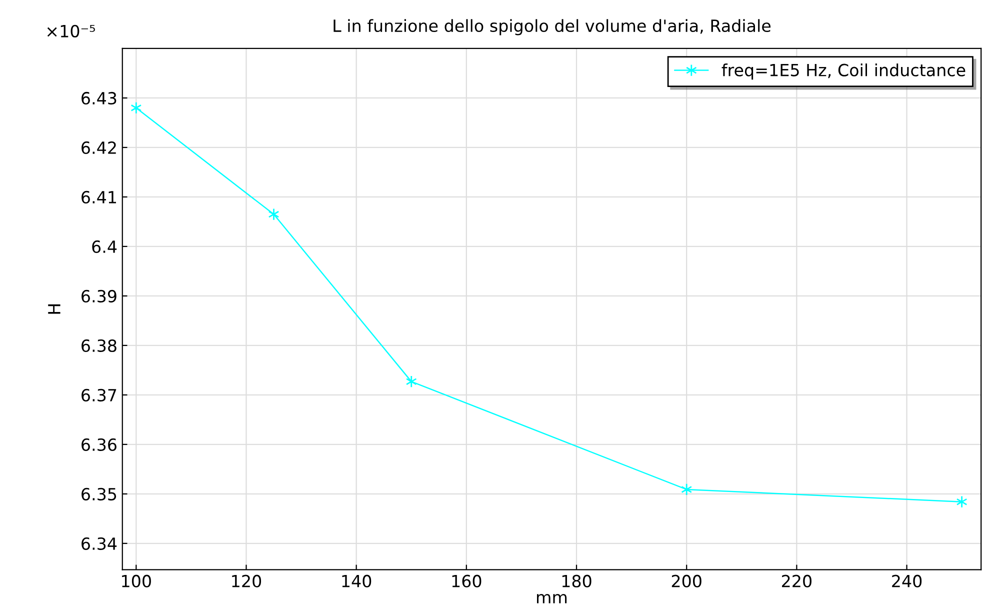 Image resolution: width=987 pixels, height=606 pixels. I want to click on x-tick-label: 120, so click(247, 581).